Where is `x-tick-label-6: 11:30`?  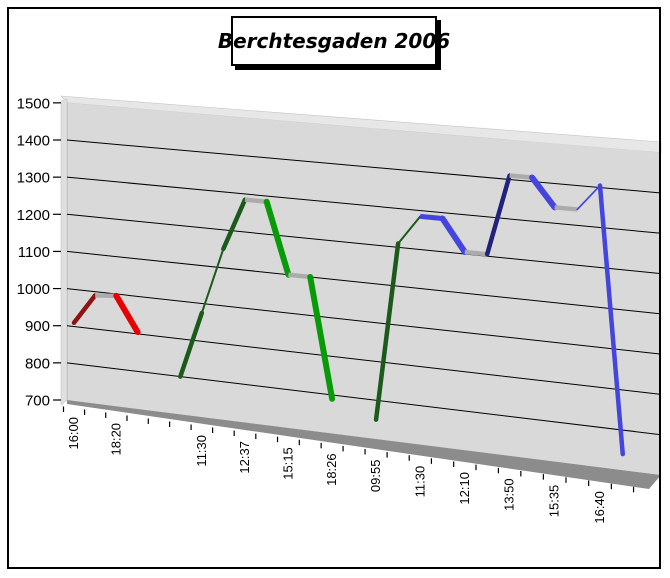
x-tick-label-6: 11:30 is located at coordinates (201, 451).